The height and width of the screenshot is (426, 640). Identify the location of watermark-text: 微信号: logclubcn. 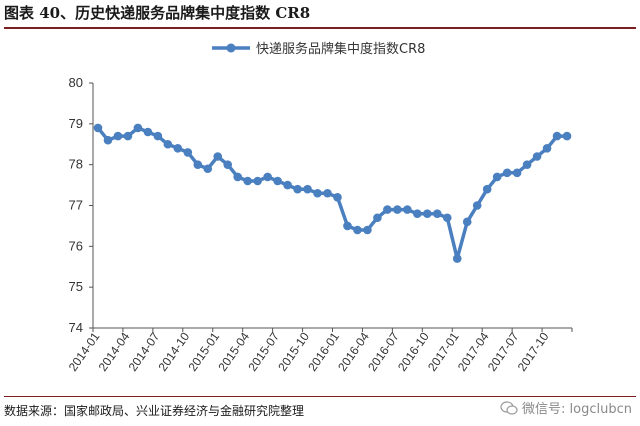
(577, 409).